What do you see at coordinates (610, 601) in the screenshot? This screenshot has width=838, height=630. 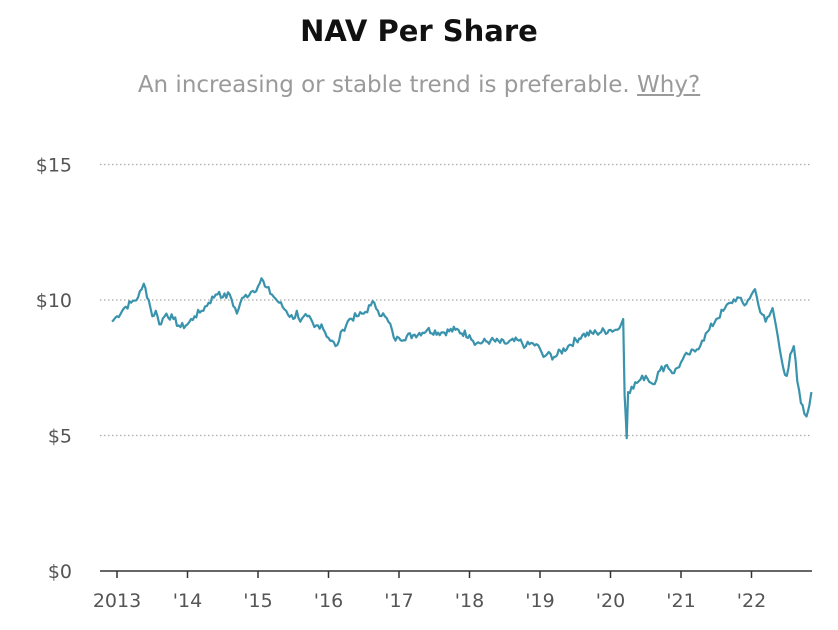 I see `x-tick-label: '20` at bounding box center [610, 601].